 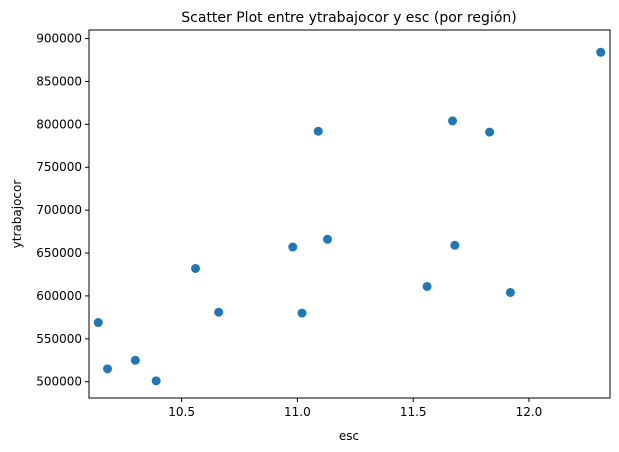 I want to click on x-tick-label: 10.5, so click(x=181, y=412).